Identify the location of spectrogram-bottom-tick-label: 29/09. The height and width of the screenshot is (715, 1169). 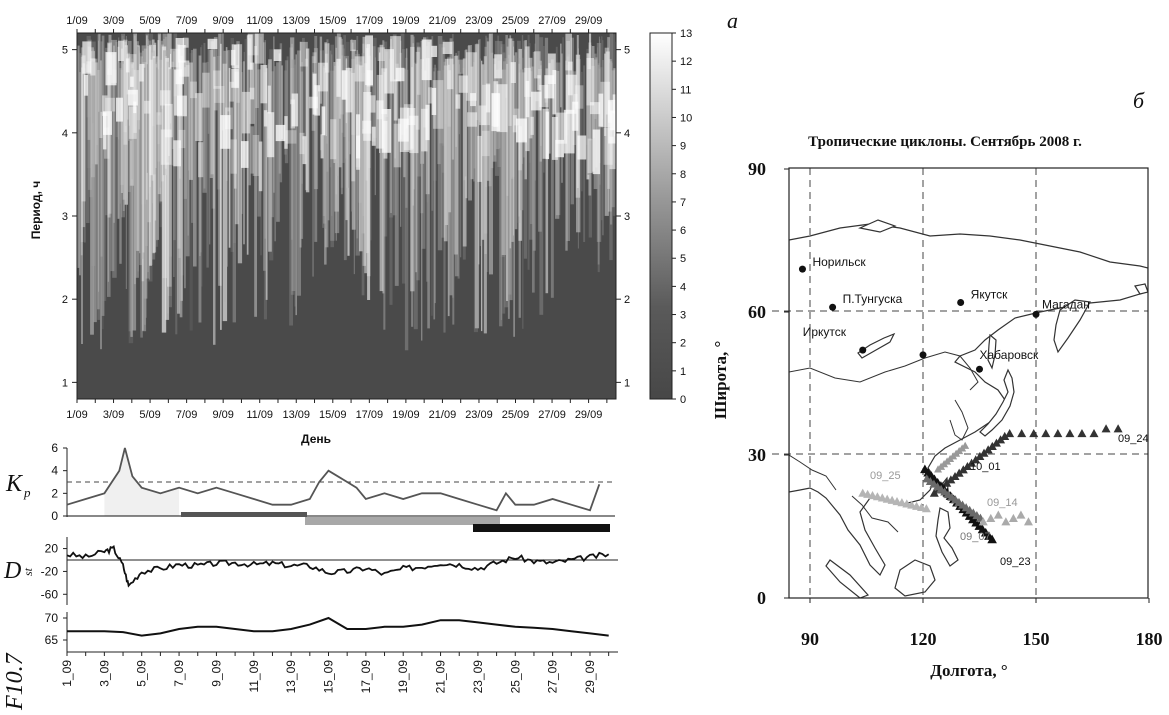
(589, 415).